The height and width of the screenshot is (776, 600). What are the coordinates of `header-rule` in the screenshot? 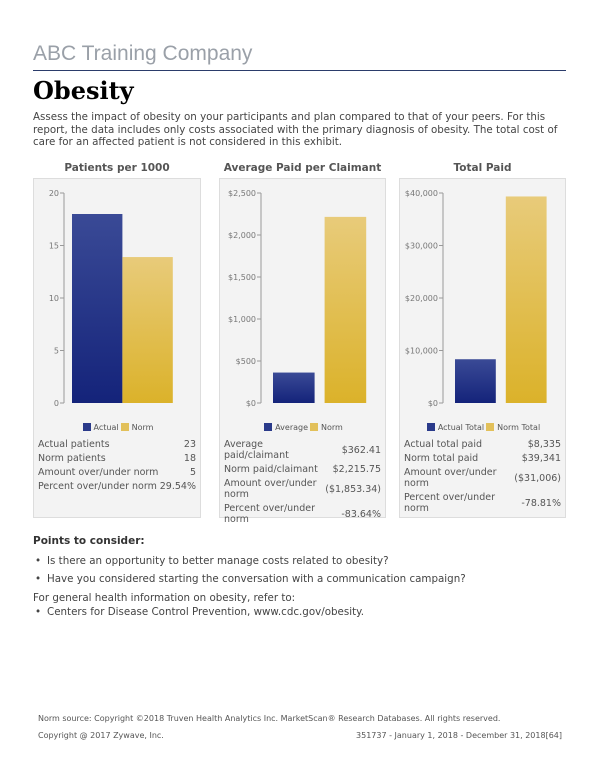 It's located at (299, 70).